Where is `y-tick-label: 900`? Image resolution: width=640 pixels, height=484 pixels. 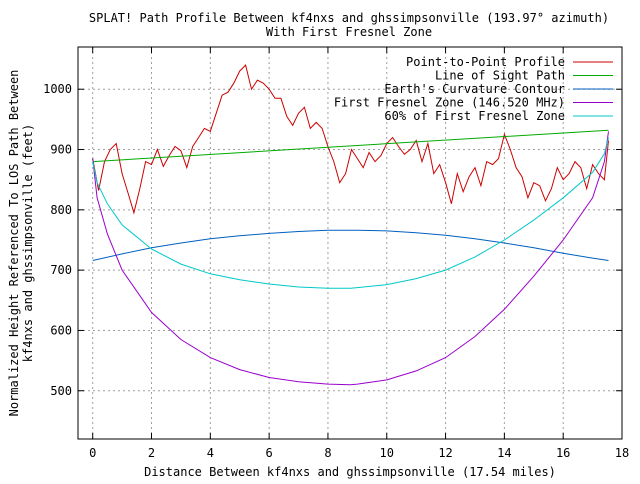 y-tick-label: 900 is located at coordinates (61, 150).